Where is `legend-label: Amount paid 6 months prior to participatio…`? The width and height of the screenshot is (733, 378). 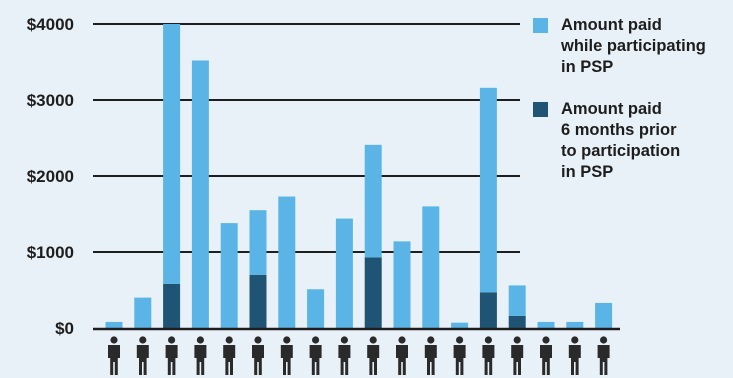 legend-label: Amount paid 6 months prior to participatio… is located at coordinates (620, 140).